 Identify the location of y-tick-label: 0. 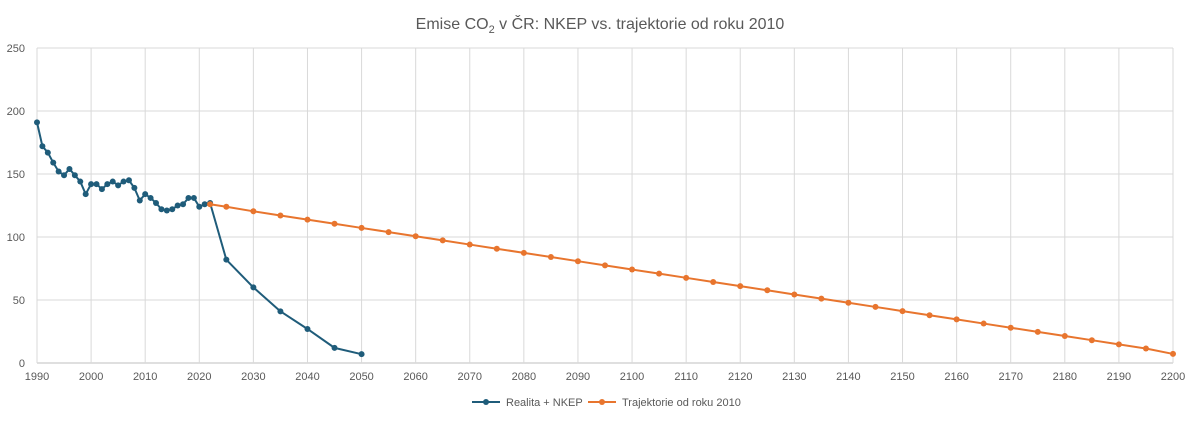
(22, 364).